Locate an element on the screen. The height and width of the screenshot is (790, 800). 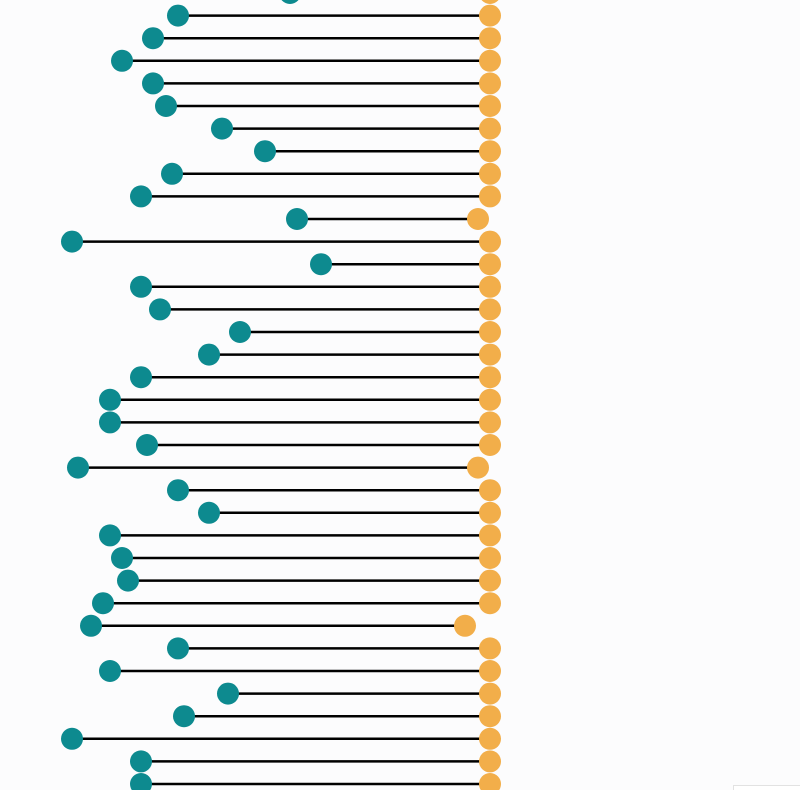
corner-panel is located at coordinates (766, 787).